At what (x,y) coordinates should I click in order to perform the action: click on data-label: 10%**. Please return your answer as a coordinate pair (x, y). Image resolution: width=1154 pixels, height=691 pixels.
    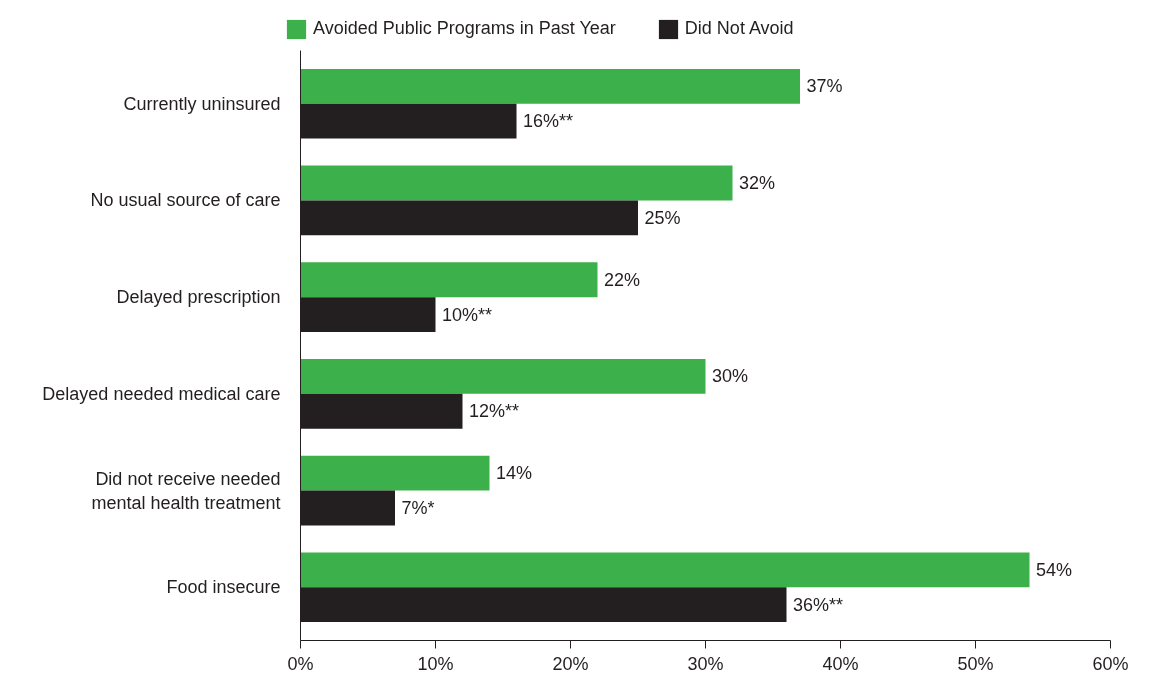
    Looking at the image, I should click on (467, 314).